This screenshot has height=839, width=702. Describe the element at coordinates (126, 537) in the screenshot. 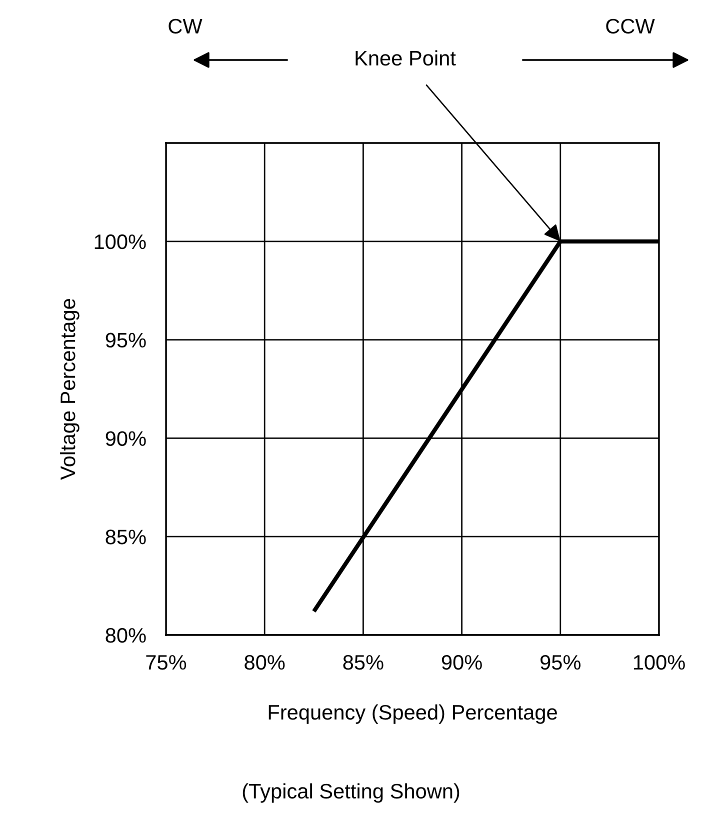

I see `y-tick-label: 85%` at that location.